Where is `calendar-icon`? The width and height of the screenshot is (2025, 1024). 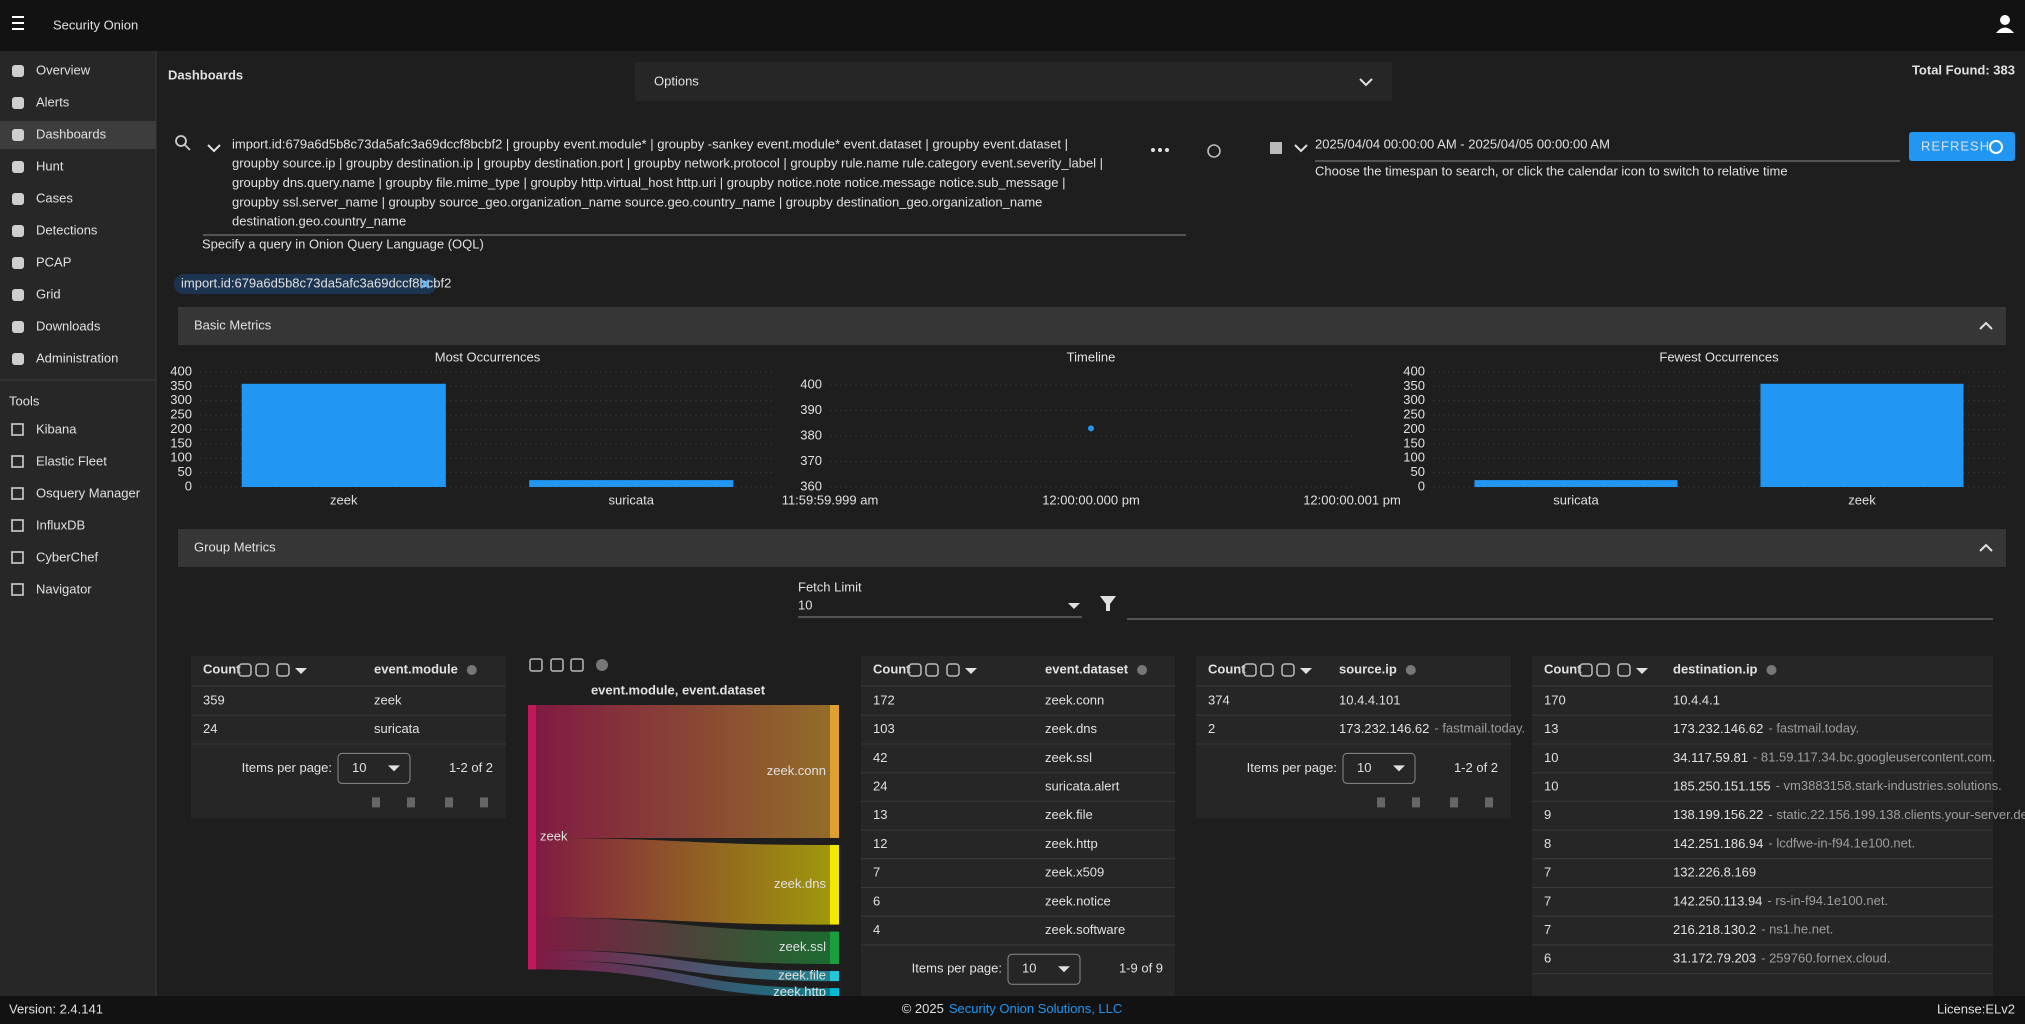 calendar-icon is located at coordinates (1276, 148).